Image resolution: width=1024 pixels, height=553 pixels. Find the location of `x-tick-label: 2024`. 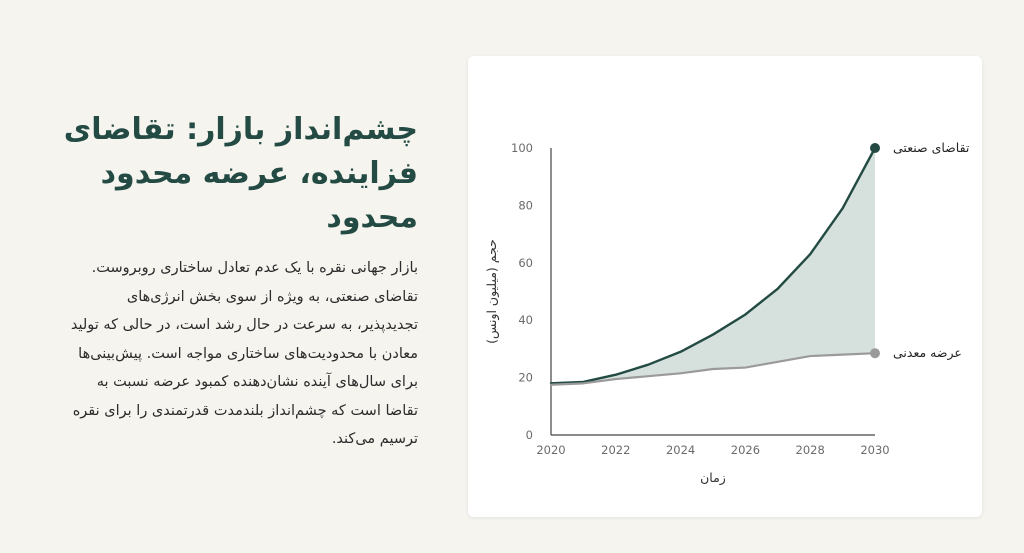

x-tick-label: 2024 is located at coordinates (680, 450).